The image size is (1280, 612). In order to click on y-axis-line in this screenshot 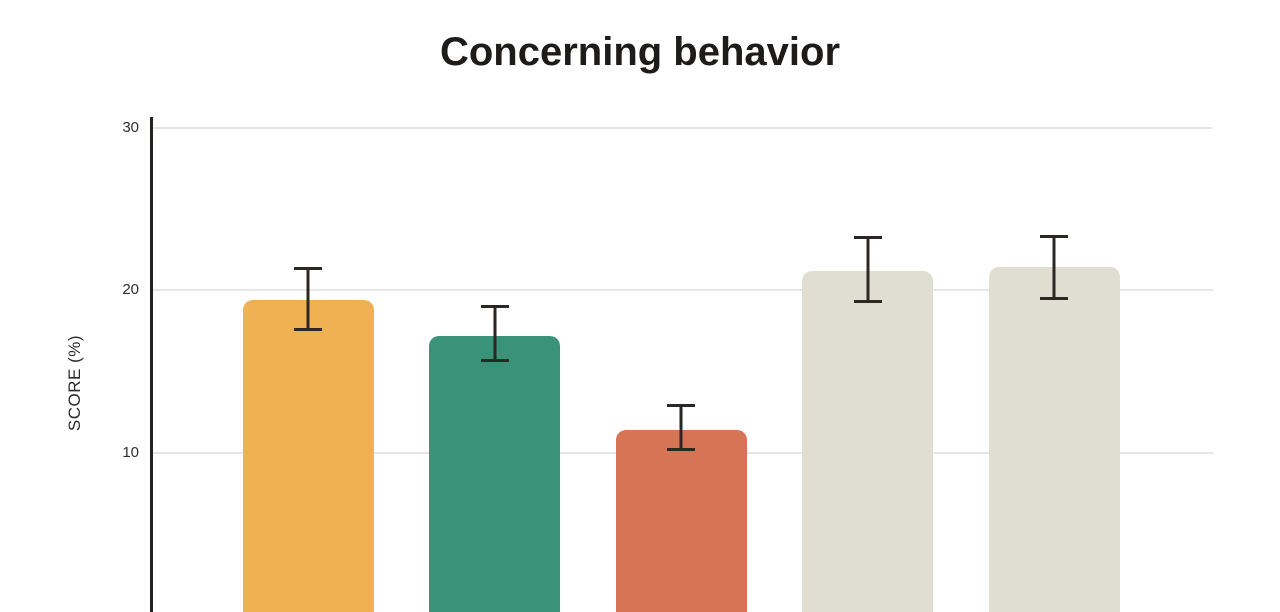, I will do `click(151, 364)`.